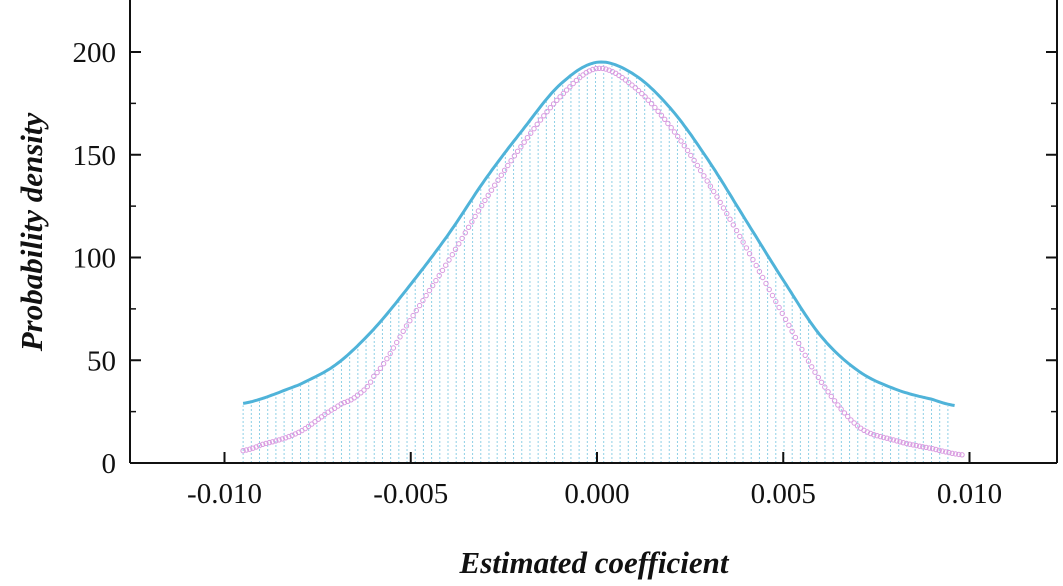 This screenshot has height=586, width=1063. What do you see at coordinates (596, 494) in the screenshot?
I see `x-tick-label: 0.000` at bounding box center [596, 494].